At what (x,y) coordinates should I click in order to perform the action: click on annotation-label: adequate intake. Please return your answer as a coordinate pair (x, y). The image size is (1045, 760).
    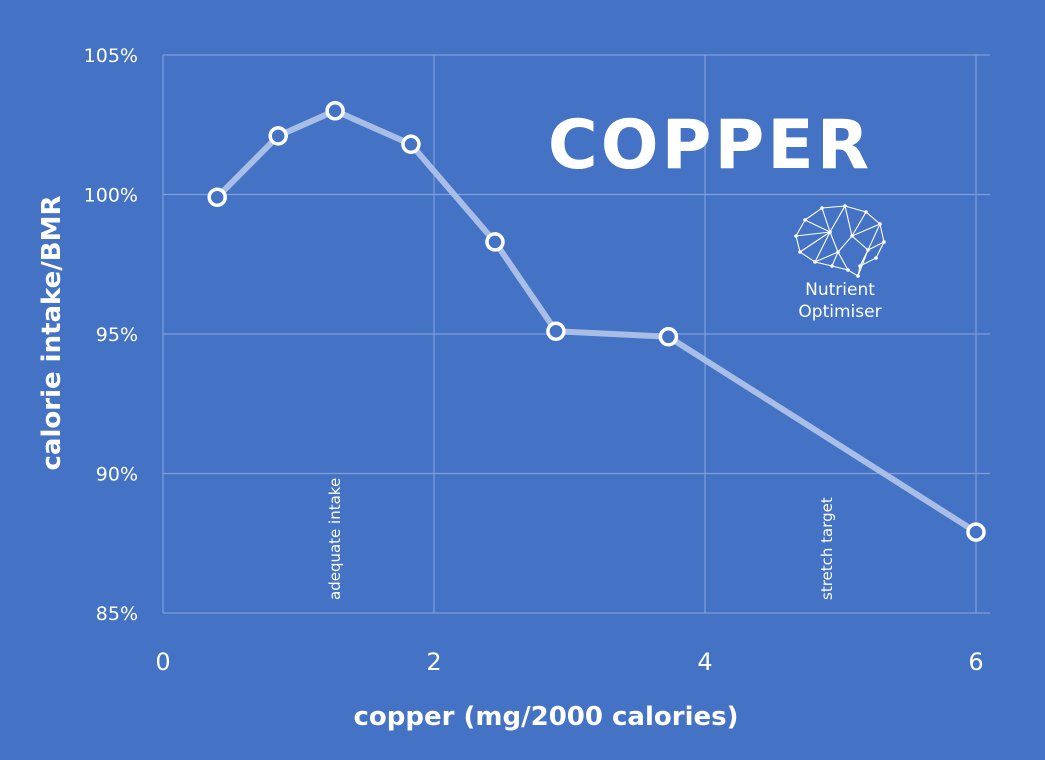
    Looking at the image, I should click on (335, 539).